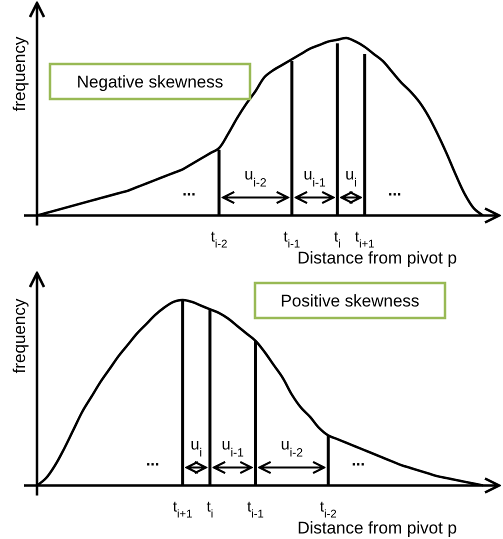 Image resolution: width=503 pixels, height=539 pixels. What do you see at coordinates (350, 300) in the screenshot?
I see `annotation: Positive skewness` at bounding box center [350, 300].